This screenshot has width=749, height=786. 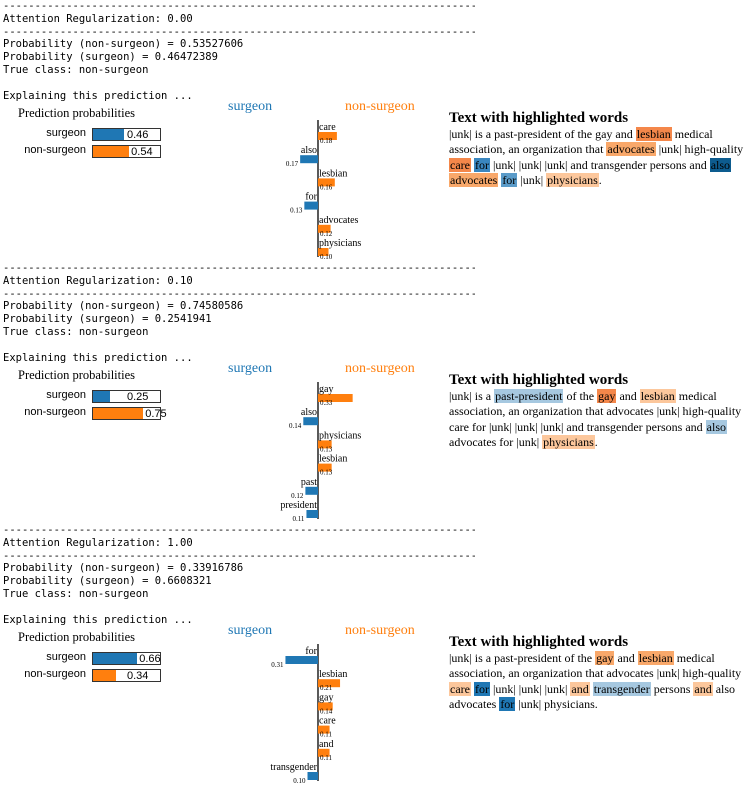 What do you see at coordinates (76, 593) in the screenshot?
I see `true-class-line: True class: non-surgeon` at bounding box center [76, 593].